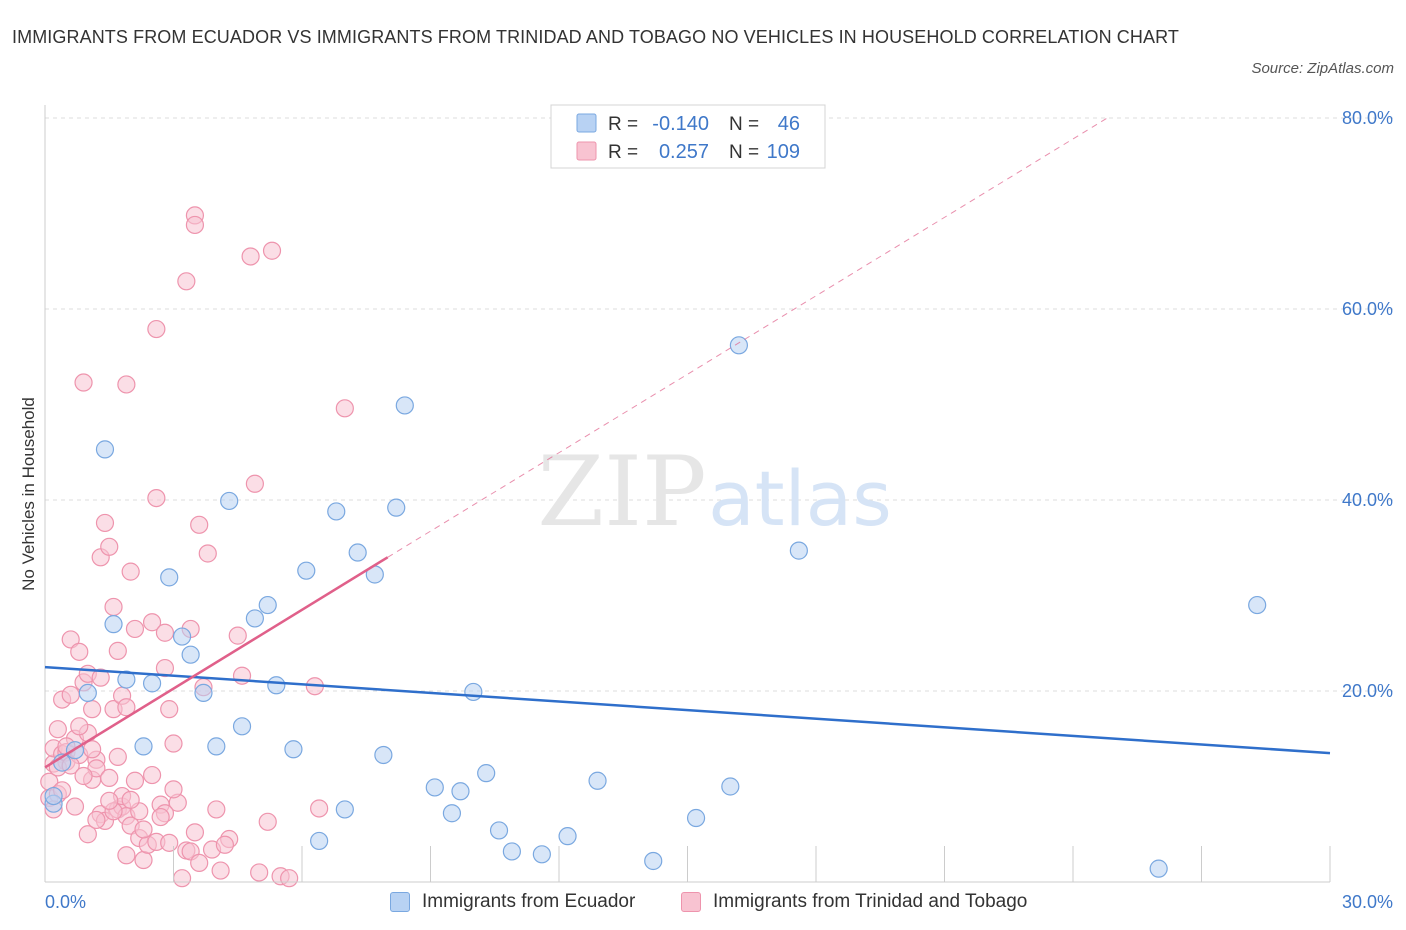 The height and width of the screenshot is (930, 1406). I want to click on stats-box: R = -0.140 N = 46 R = 0.257 N = 109, so click(688, 136).